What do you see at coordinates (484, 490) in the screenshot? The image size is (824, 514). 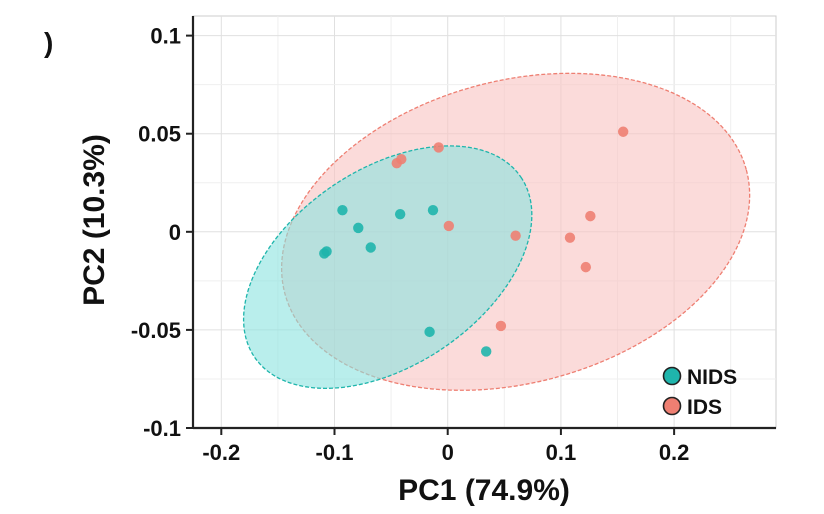 I see `x-axis-title: PC1 (74.9%)` at bounding box center [484, 490].